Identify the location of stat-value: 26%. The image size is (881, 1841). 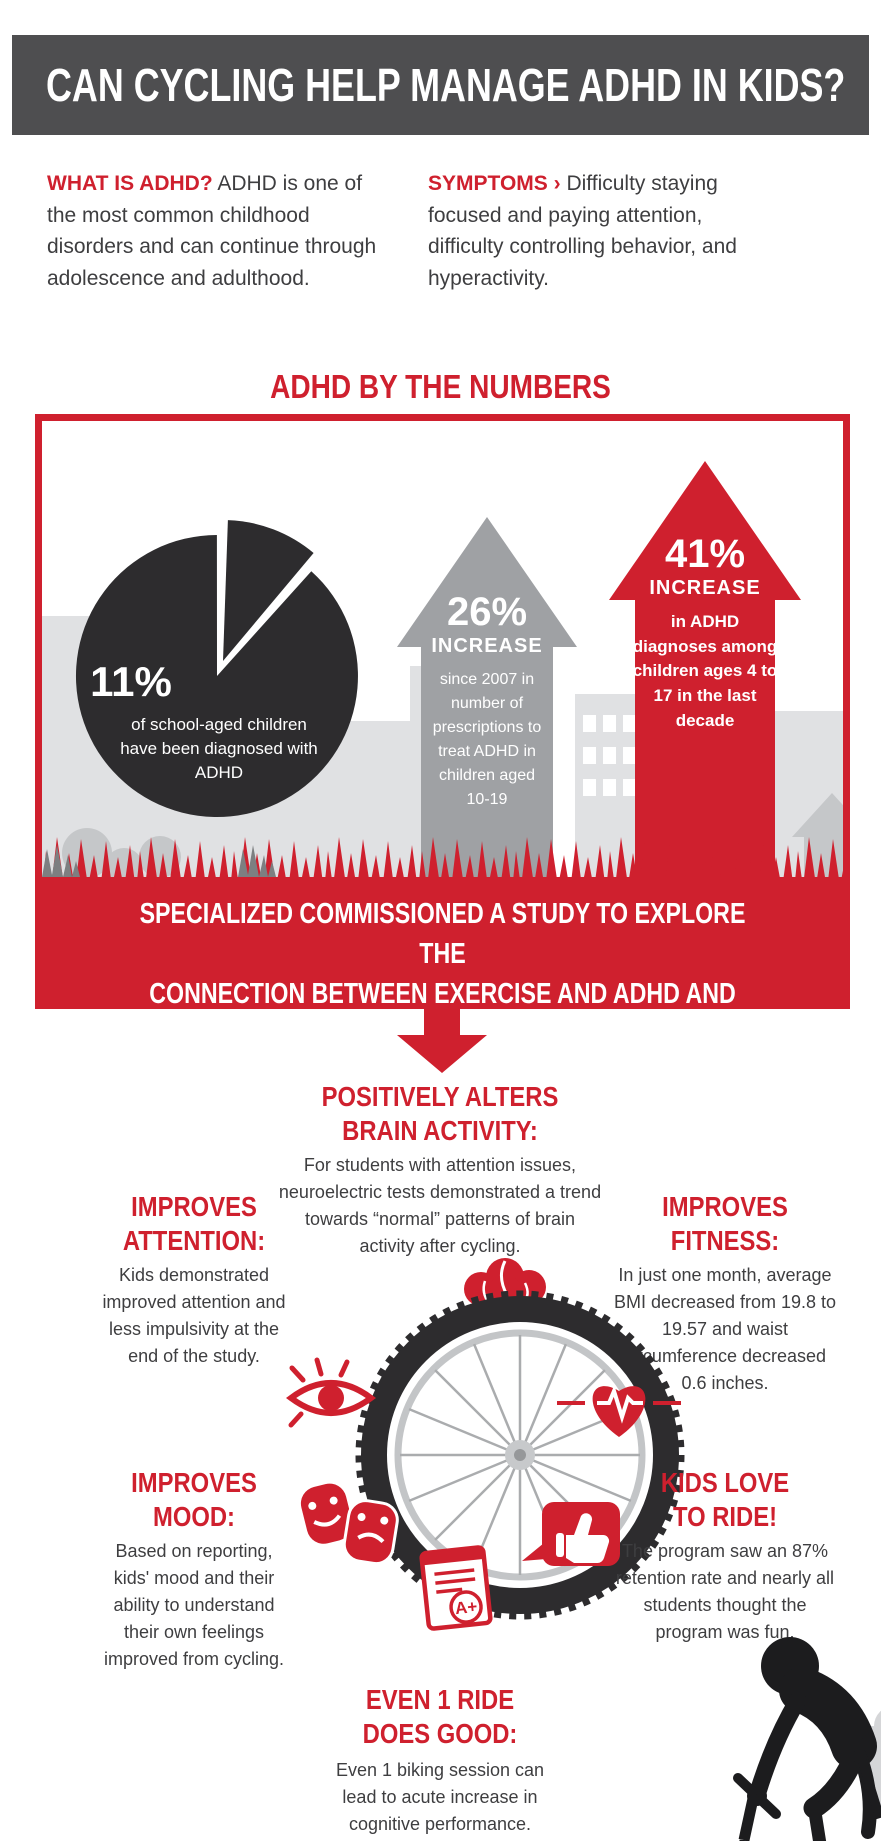
(487, 612).